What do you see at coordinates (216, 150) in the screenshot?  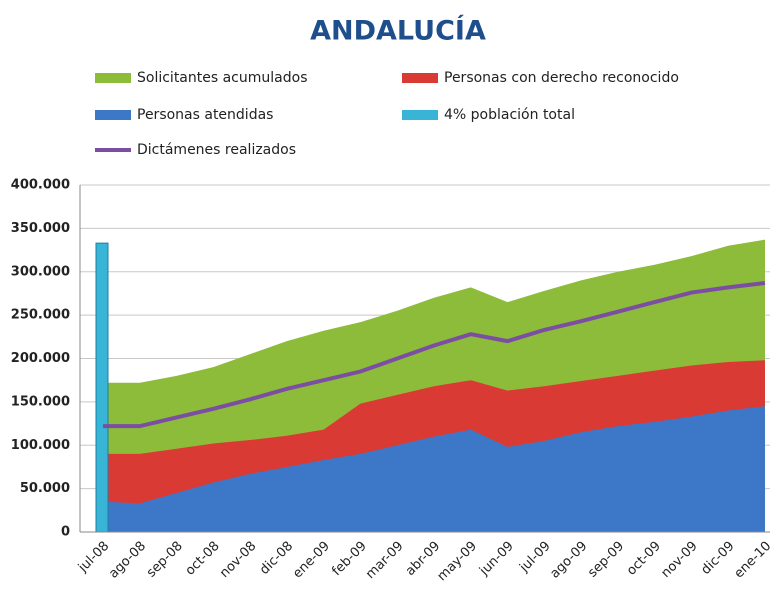 I see `legend-label: Dictámenes realizados` at bounding box center [216, 150].